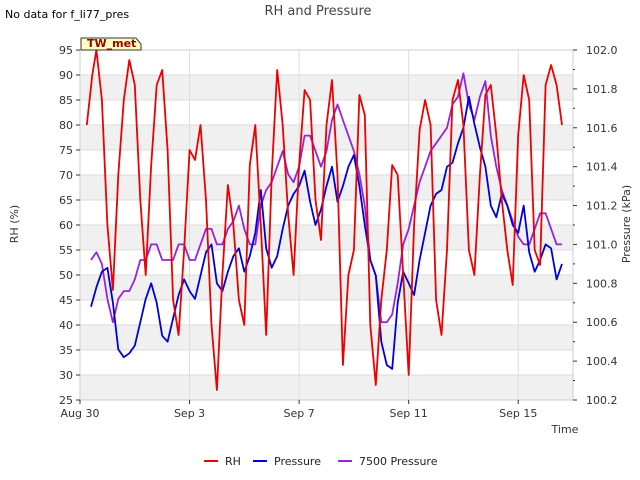  What do you see at coordinates (66, 275) in the screenshot?
I see `left-tick-label: 50` at bounding box center [66, 275].